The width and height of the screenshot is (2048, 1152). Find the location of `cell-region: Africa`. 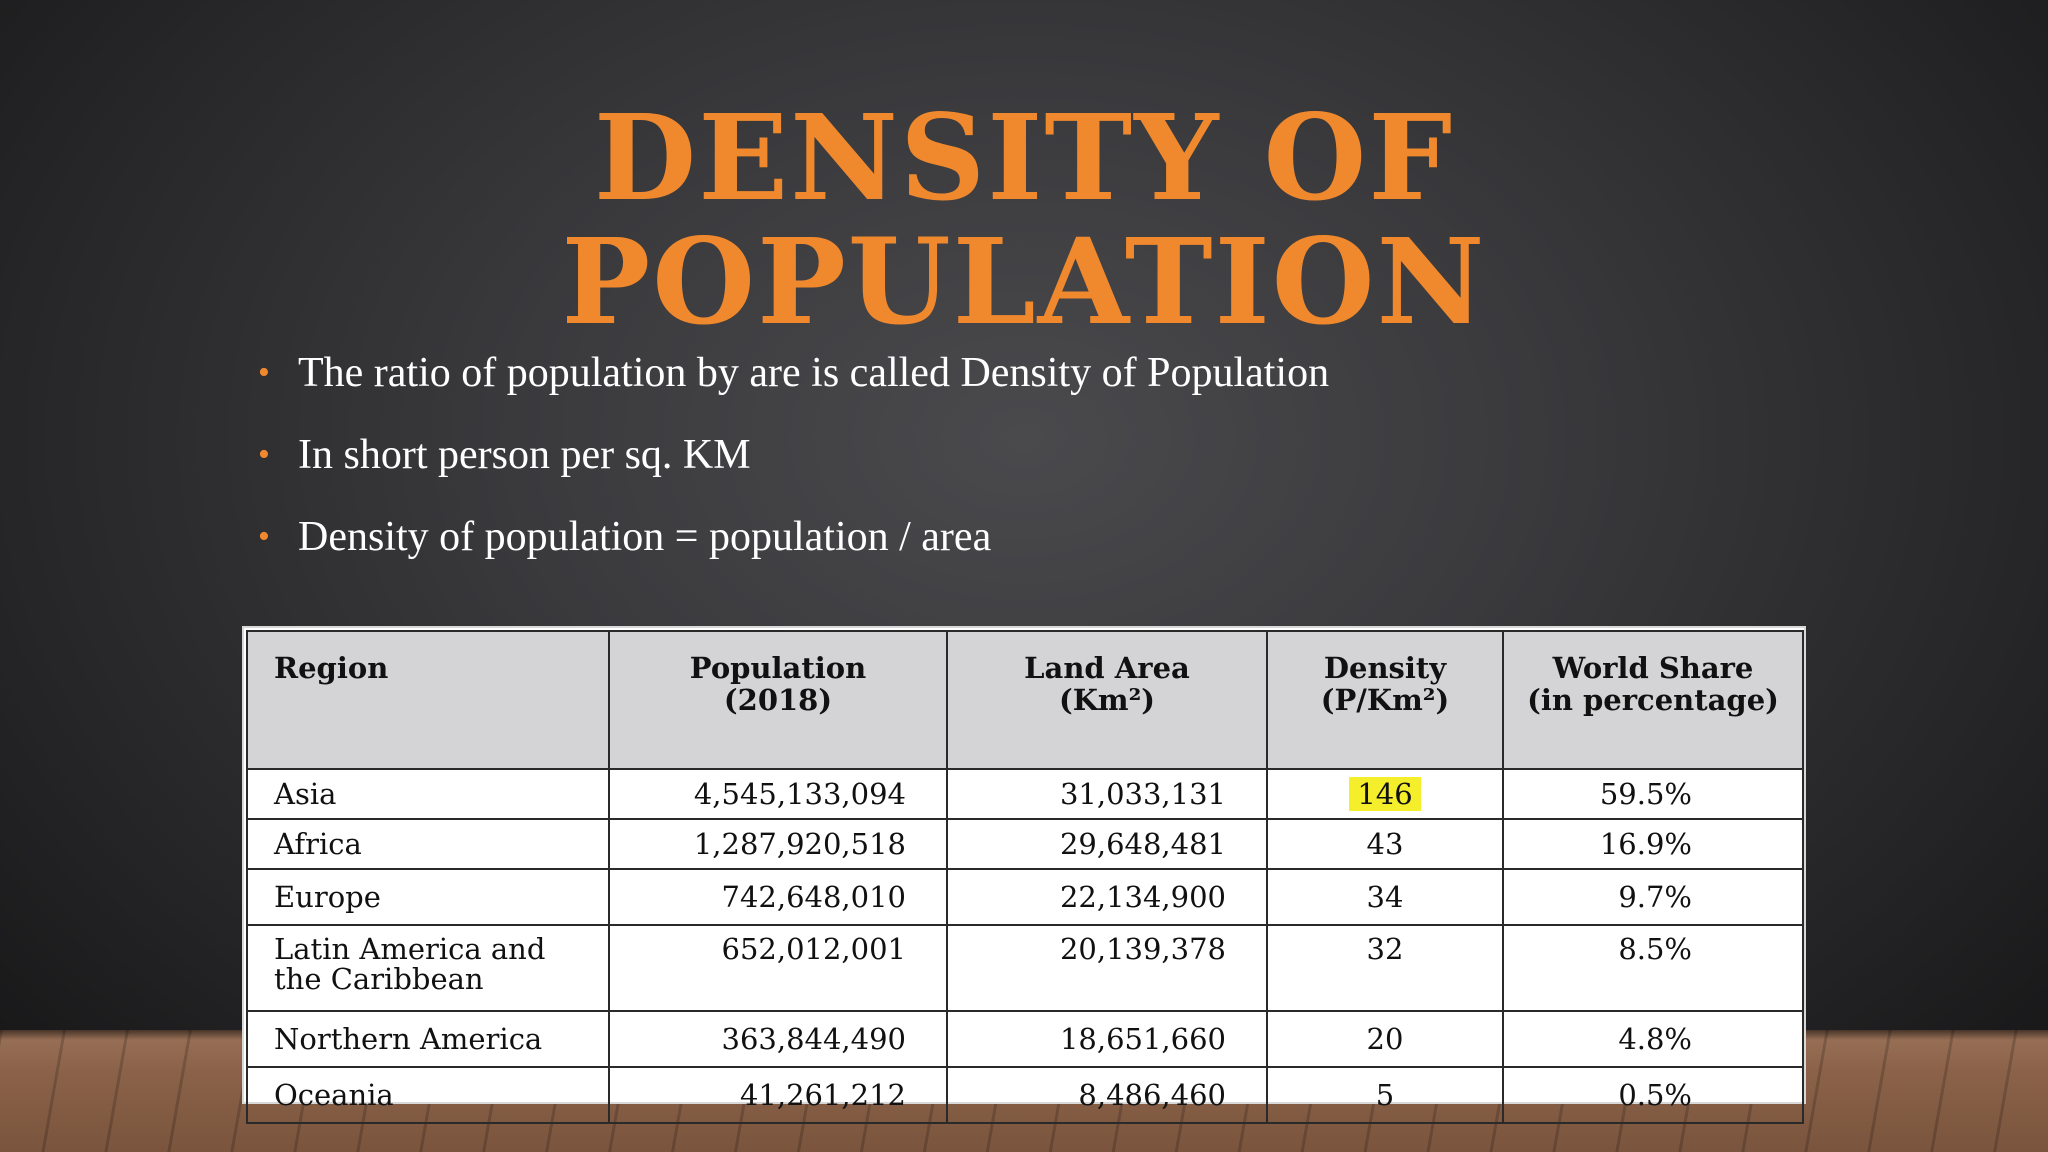

cell-region: Africa is located at coordinates (428, 844).